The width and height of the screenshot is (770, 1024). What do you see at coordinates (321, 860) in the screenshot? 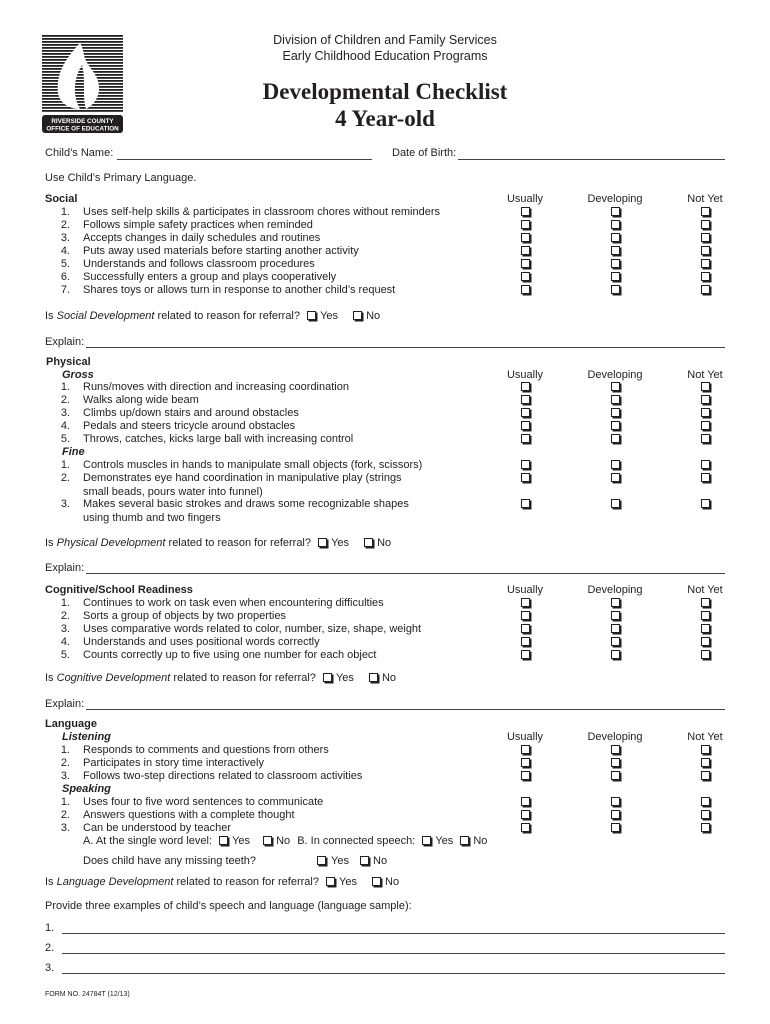
I see `missing-teeth-yes-checkbox` at bounding box center [321, 860].